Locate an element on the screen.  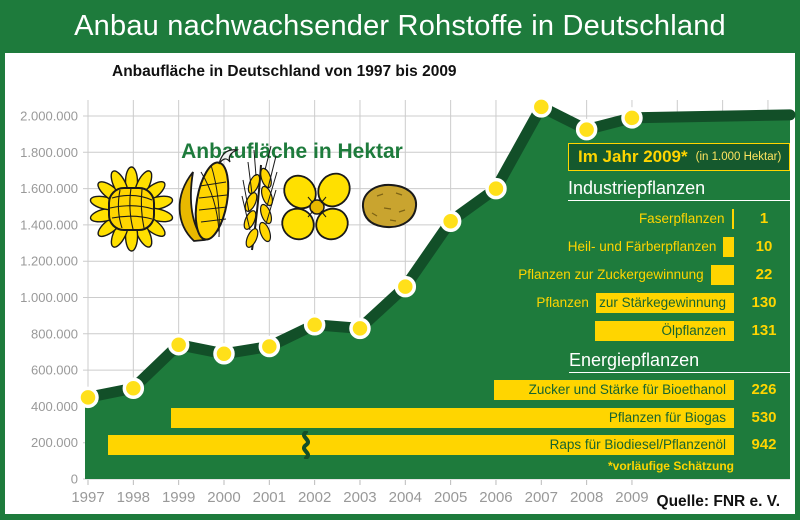
data-point-1999 is located at coordinates (178, 344).